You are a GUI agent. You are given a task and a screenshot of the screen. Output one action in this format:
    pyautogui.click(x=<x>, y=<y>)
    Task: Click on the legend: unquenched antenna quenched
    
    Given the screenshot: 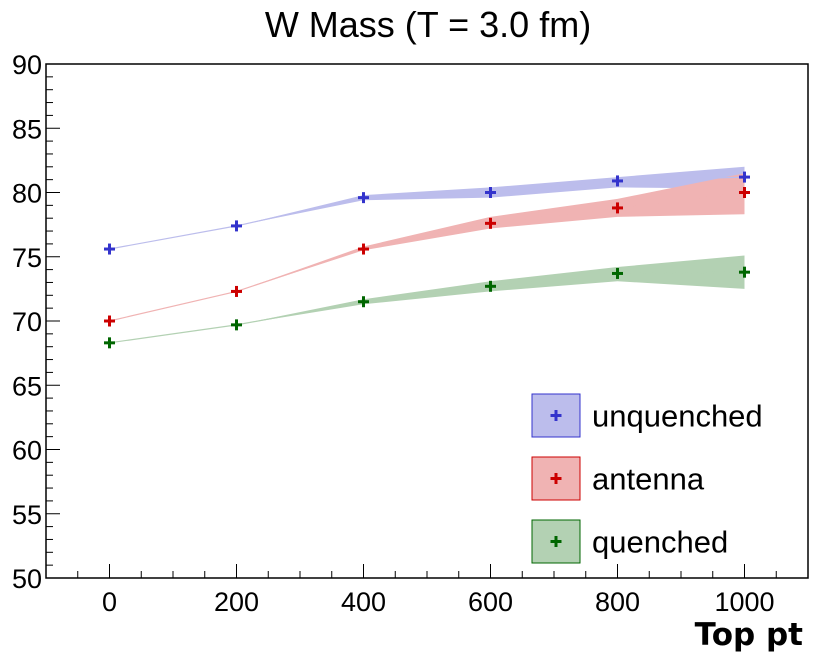 What is the action you would take?
    pyautogui.click(x=647, y=478)
    